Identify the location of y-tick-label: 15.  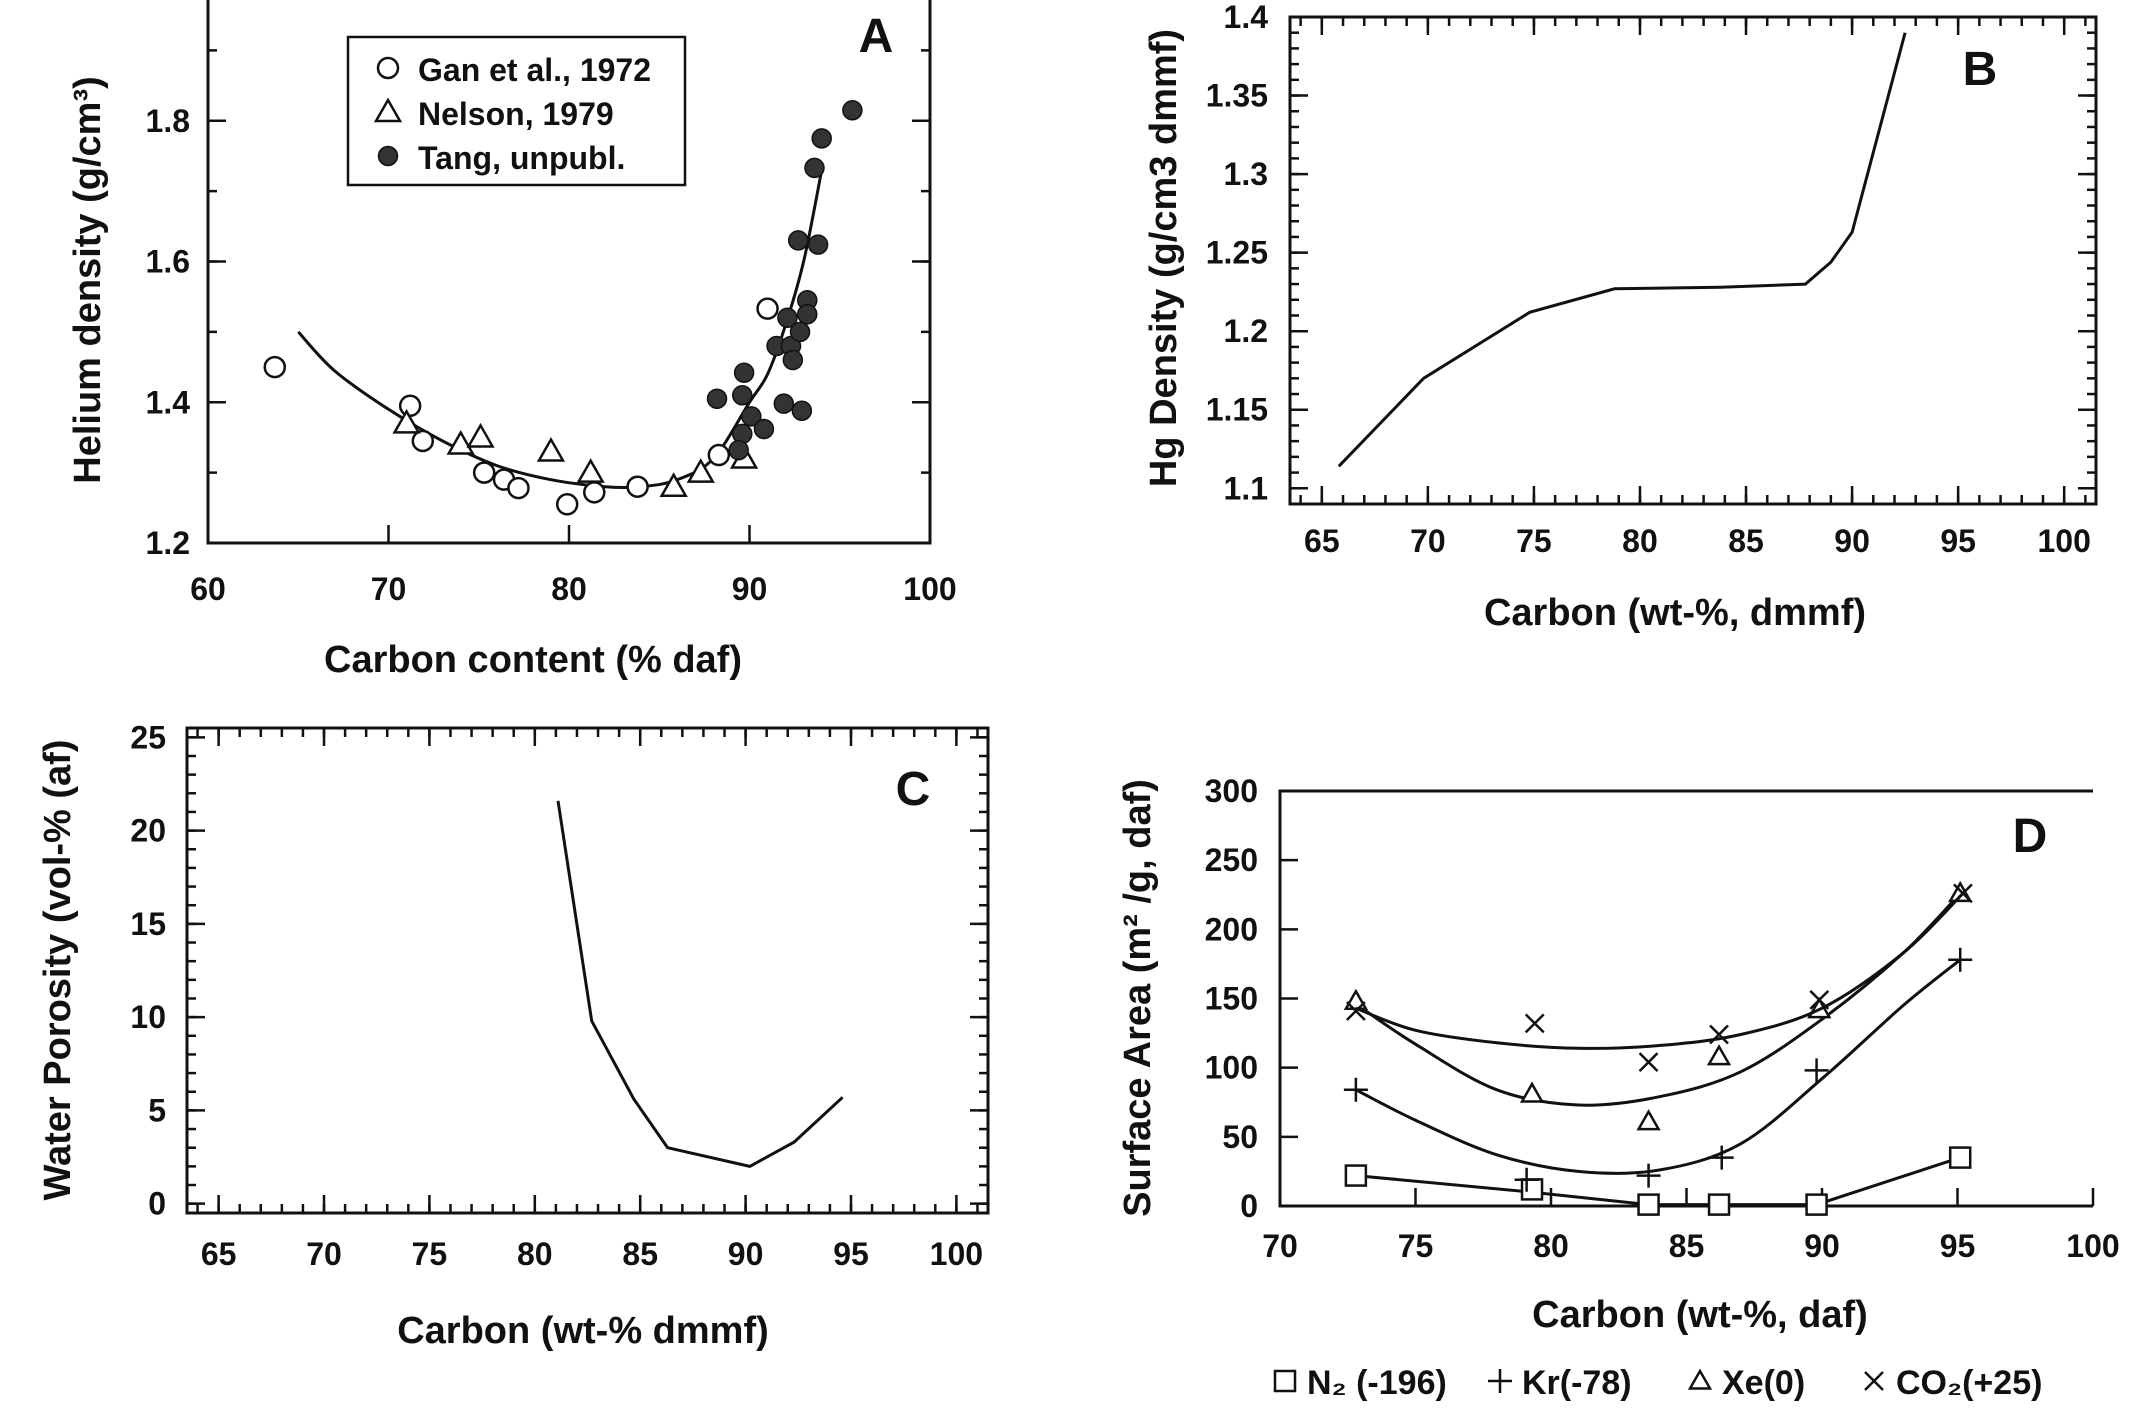
(148, 924).